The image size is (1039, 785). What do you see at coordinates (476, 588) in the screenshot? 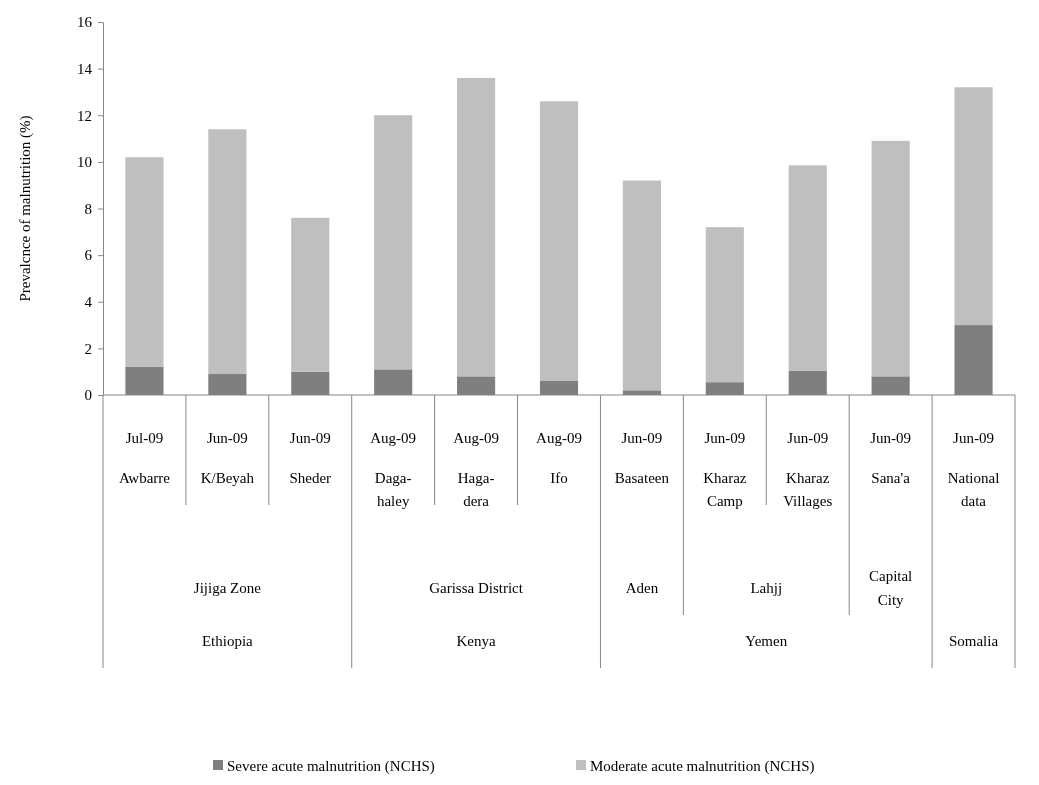
I see `text: Garissa District` at bounding box center [476, 588].